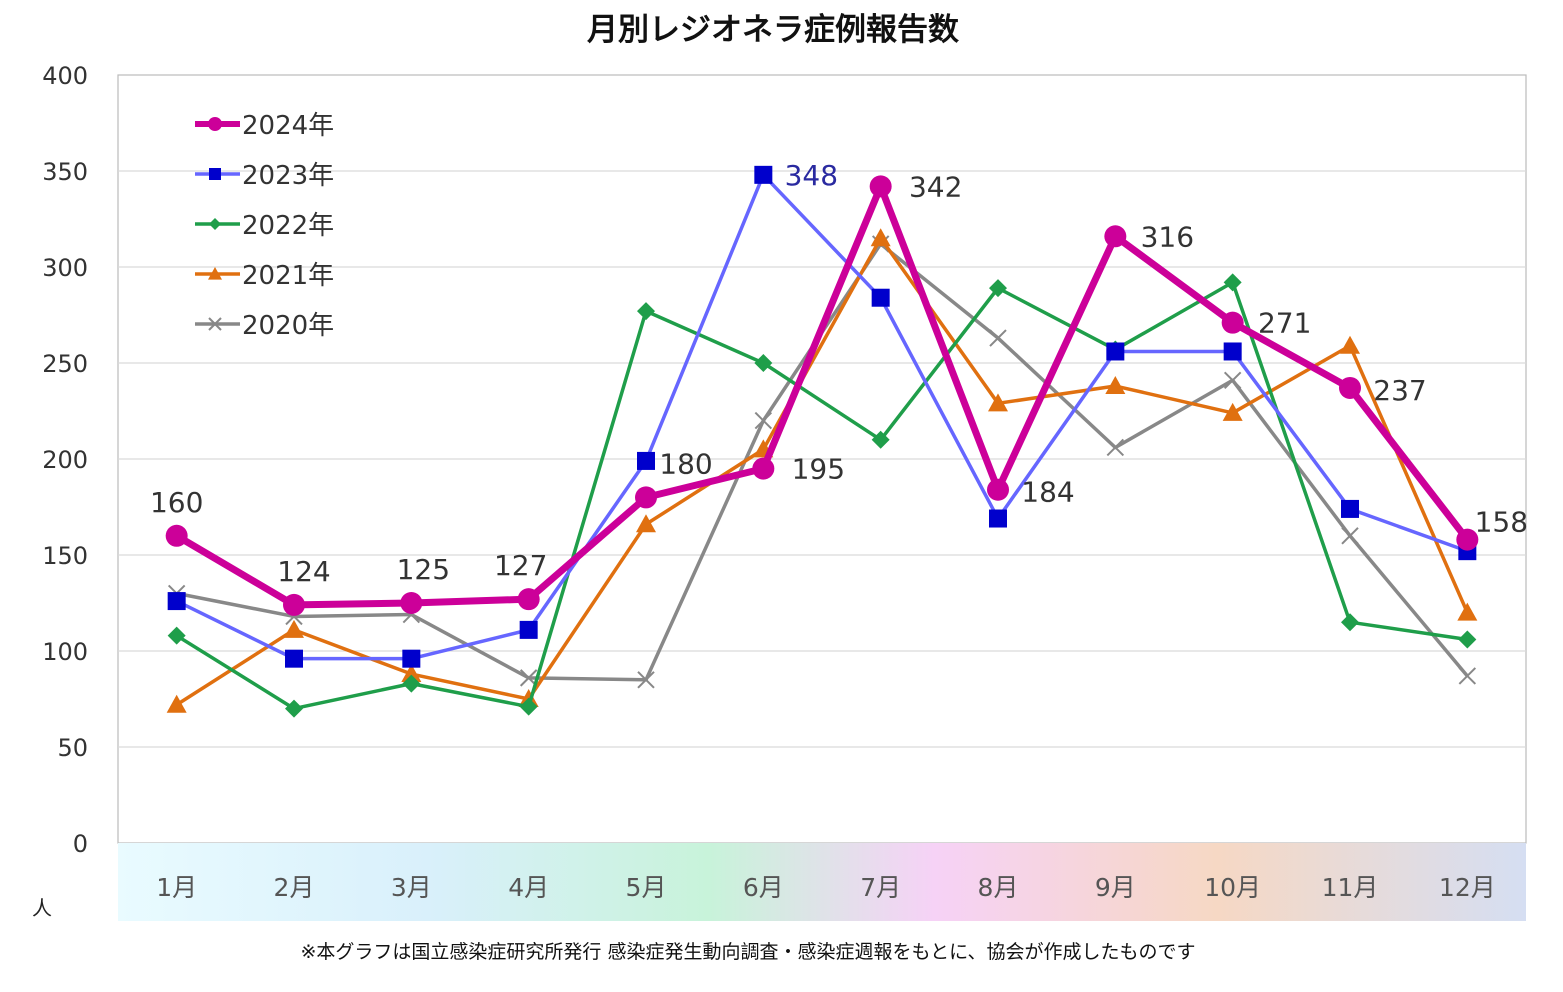 This screenshot has height=992, width=1563. What do you see at coordinates (65, 268) in the screenshot?
I see `y-tick-label: 300` at bounding box center [65, 268].